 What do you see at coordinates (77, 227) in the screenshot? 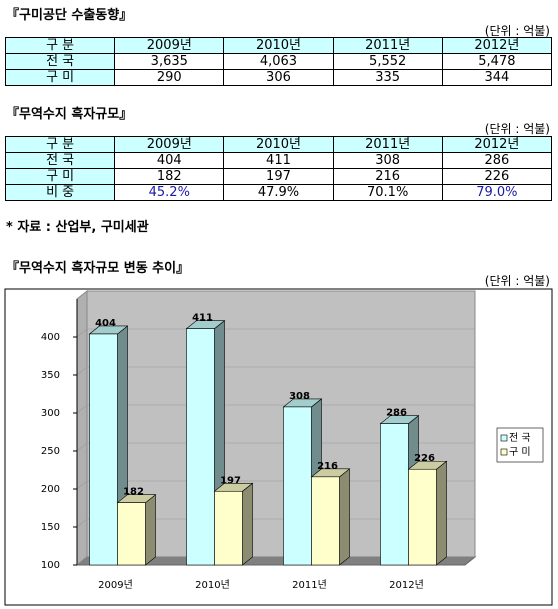
I see `source-note: * 자료 : 산업부, 구미세관` at bounding box center [77, 227].